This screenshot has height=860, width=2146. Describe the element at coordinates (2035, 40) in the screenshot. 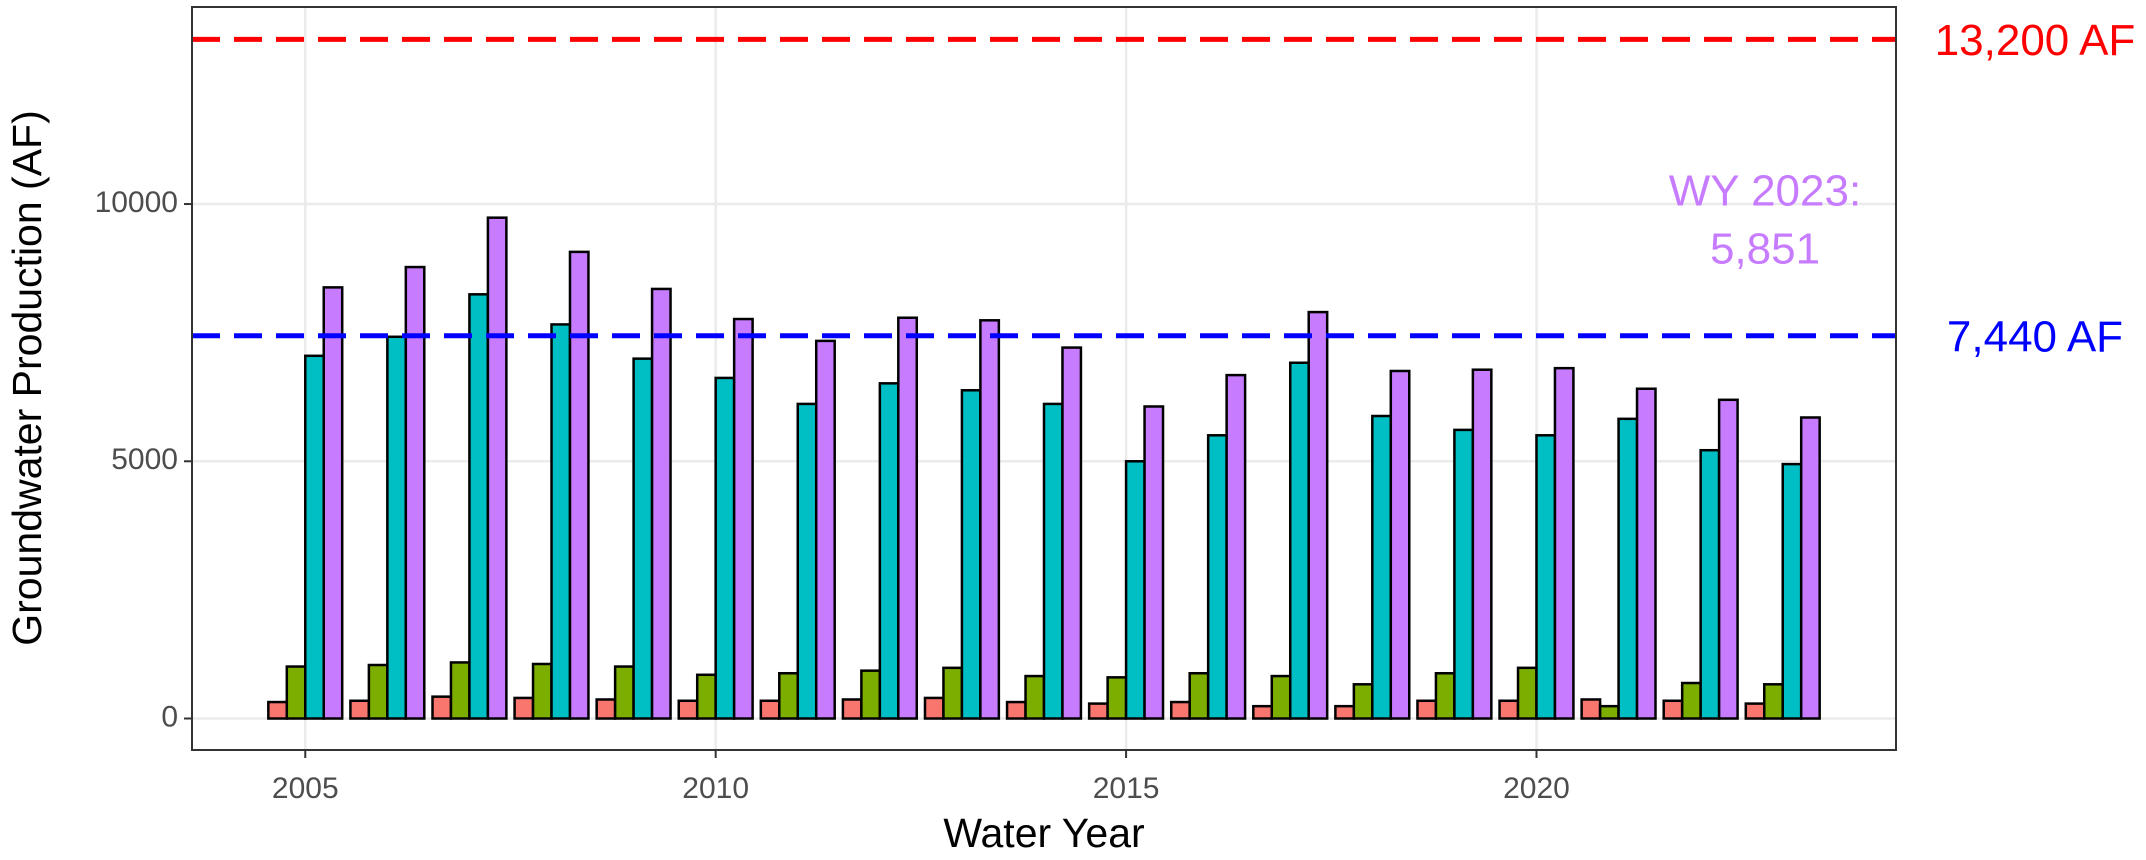

I see `reference-label: 13,200 AF` at that location.